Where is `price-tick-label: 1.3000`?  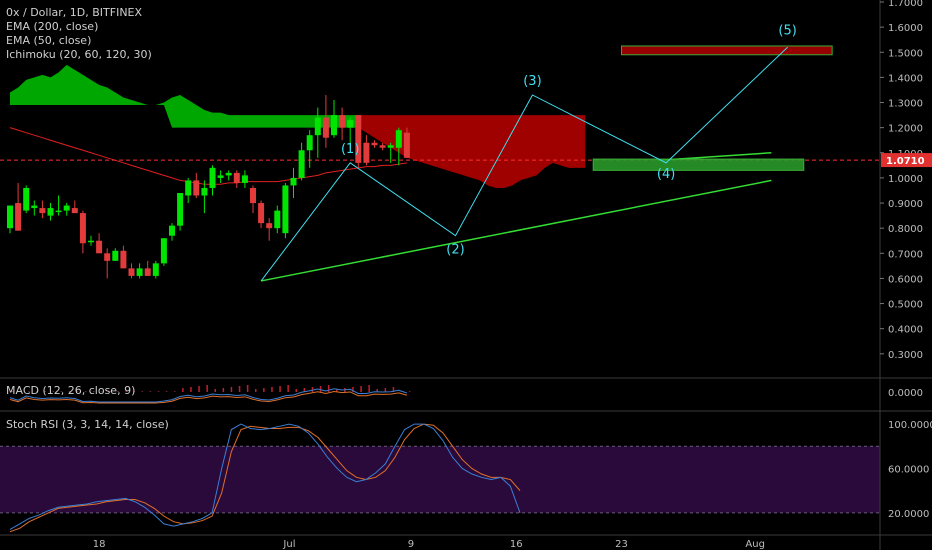 price-tick-label: 1.3000 is located at coordinates (905, 104).